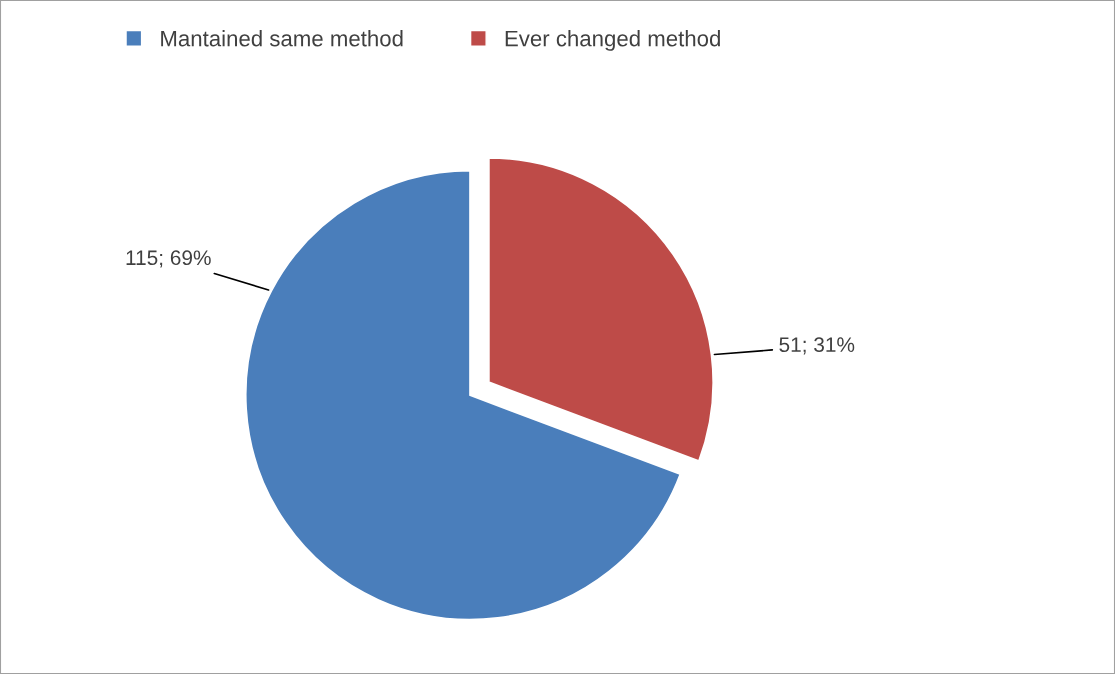  I want to click on legend-label: Ever changed method, so click(612, 40).